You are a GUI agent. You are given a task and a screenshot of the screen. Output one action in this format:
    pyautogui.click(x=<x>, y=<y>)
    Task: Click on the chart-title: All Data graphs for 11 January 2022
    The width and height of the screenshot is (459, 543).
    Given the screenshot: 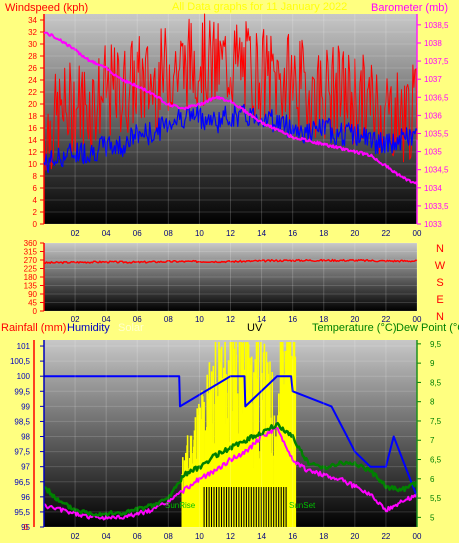 What is the action you would take?
    pyautogui.click(x=259, y=7)
    